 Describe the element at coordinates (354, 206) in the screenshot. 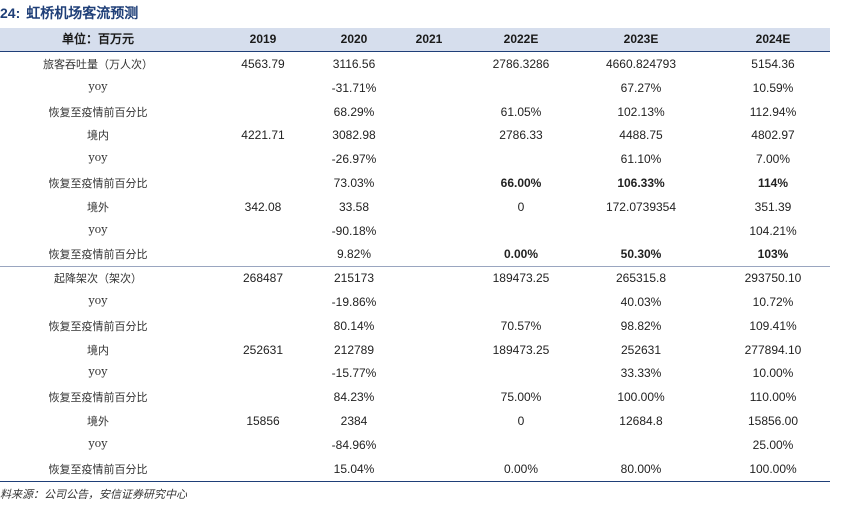

I see `table-cell: 33.58` at that location.